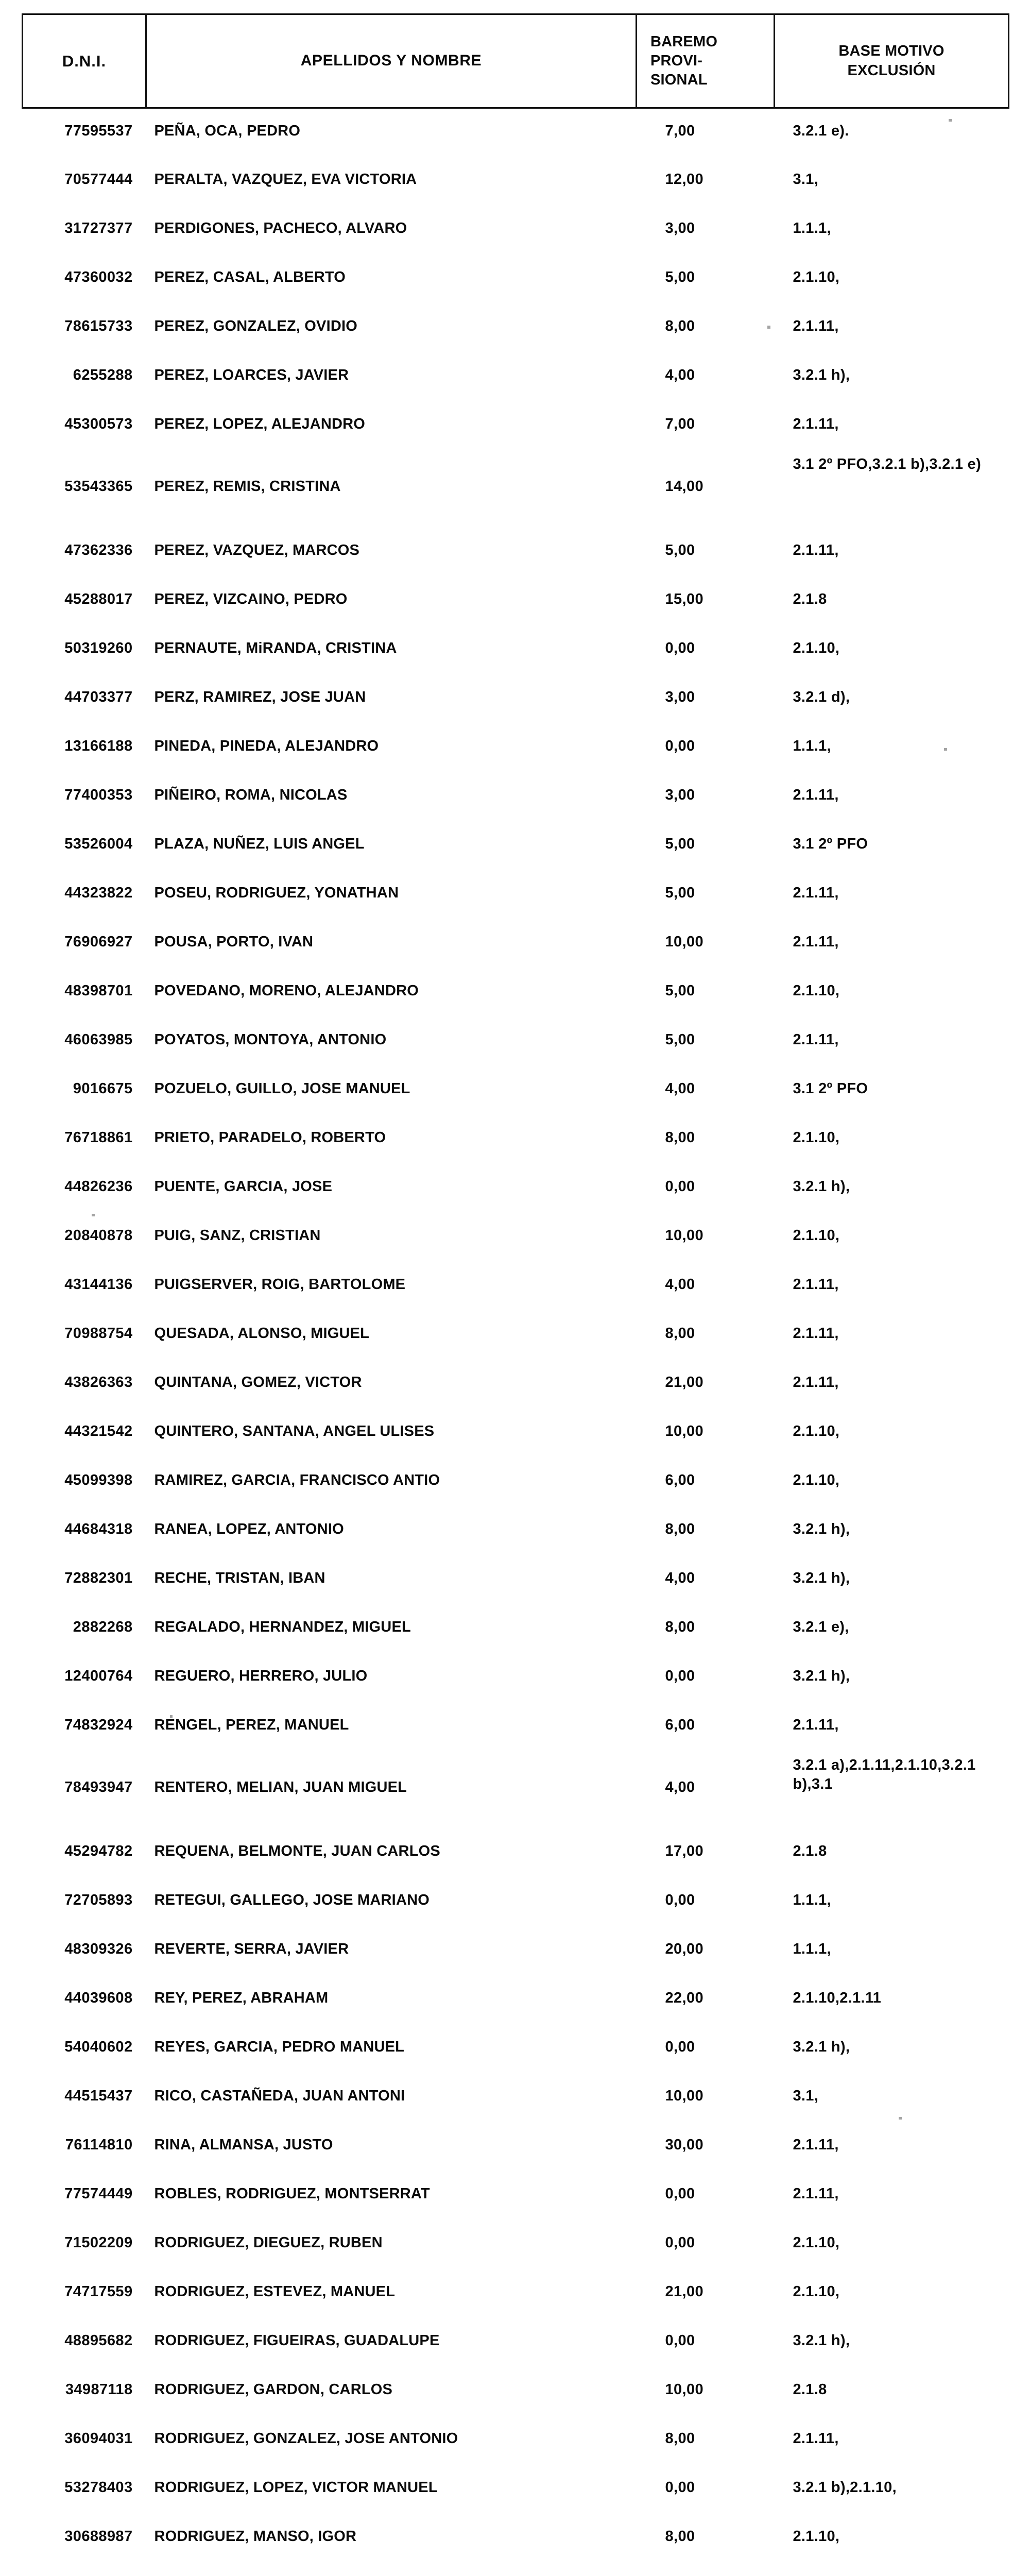  What do you see at coordinates (98, 227) in the screenshot?
I see `row-cell-dni: 31727377` at bounding box center [98, 227].